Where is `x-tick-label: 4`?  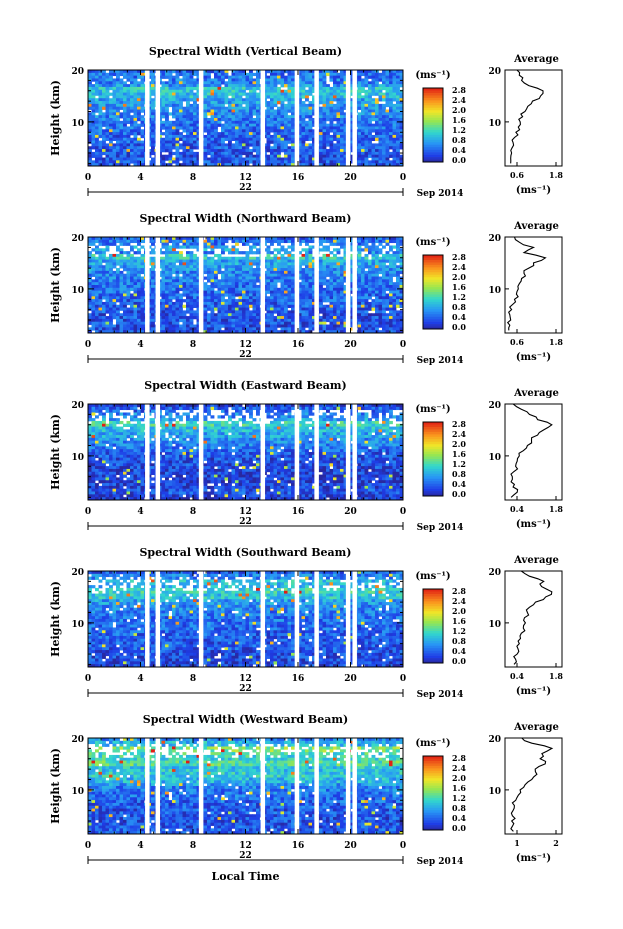
x-tick-label: 4 is located at coordinates (140, 178).